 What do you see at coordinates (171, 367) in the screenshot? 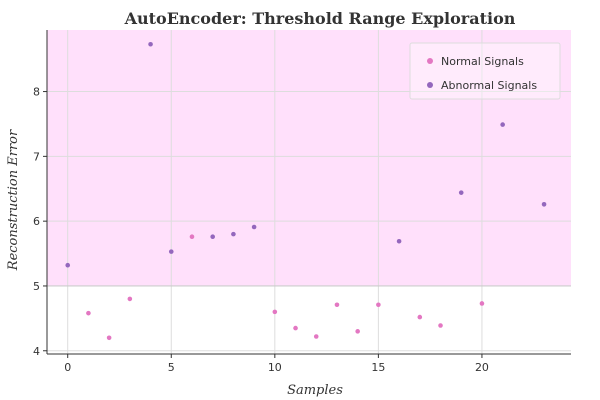
I see `x-tick-label: 5` at bounding box center [171, 367].